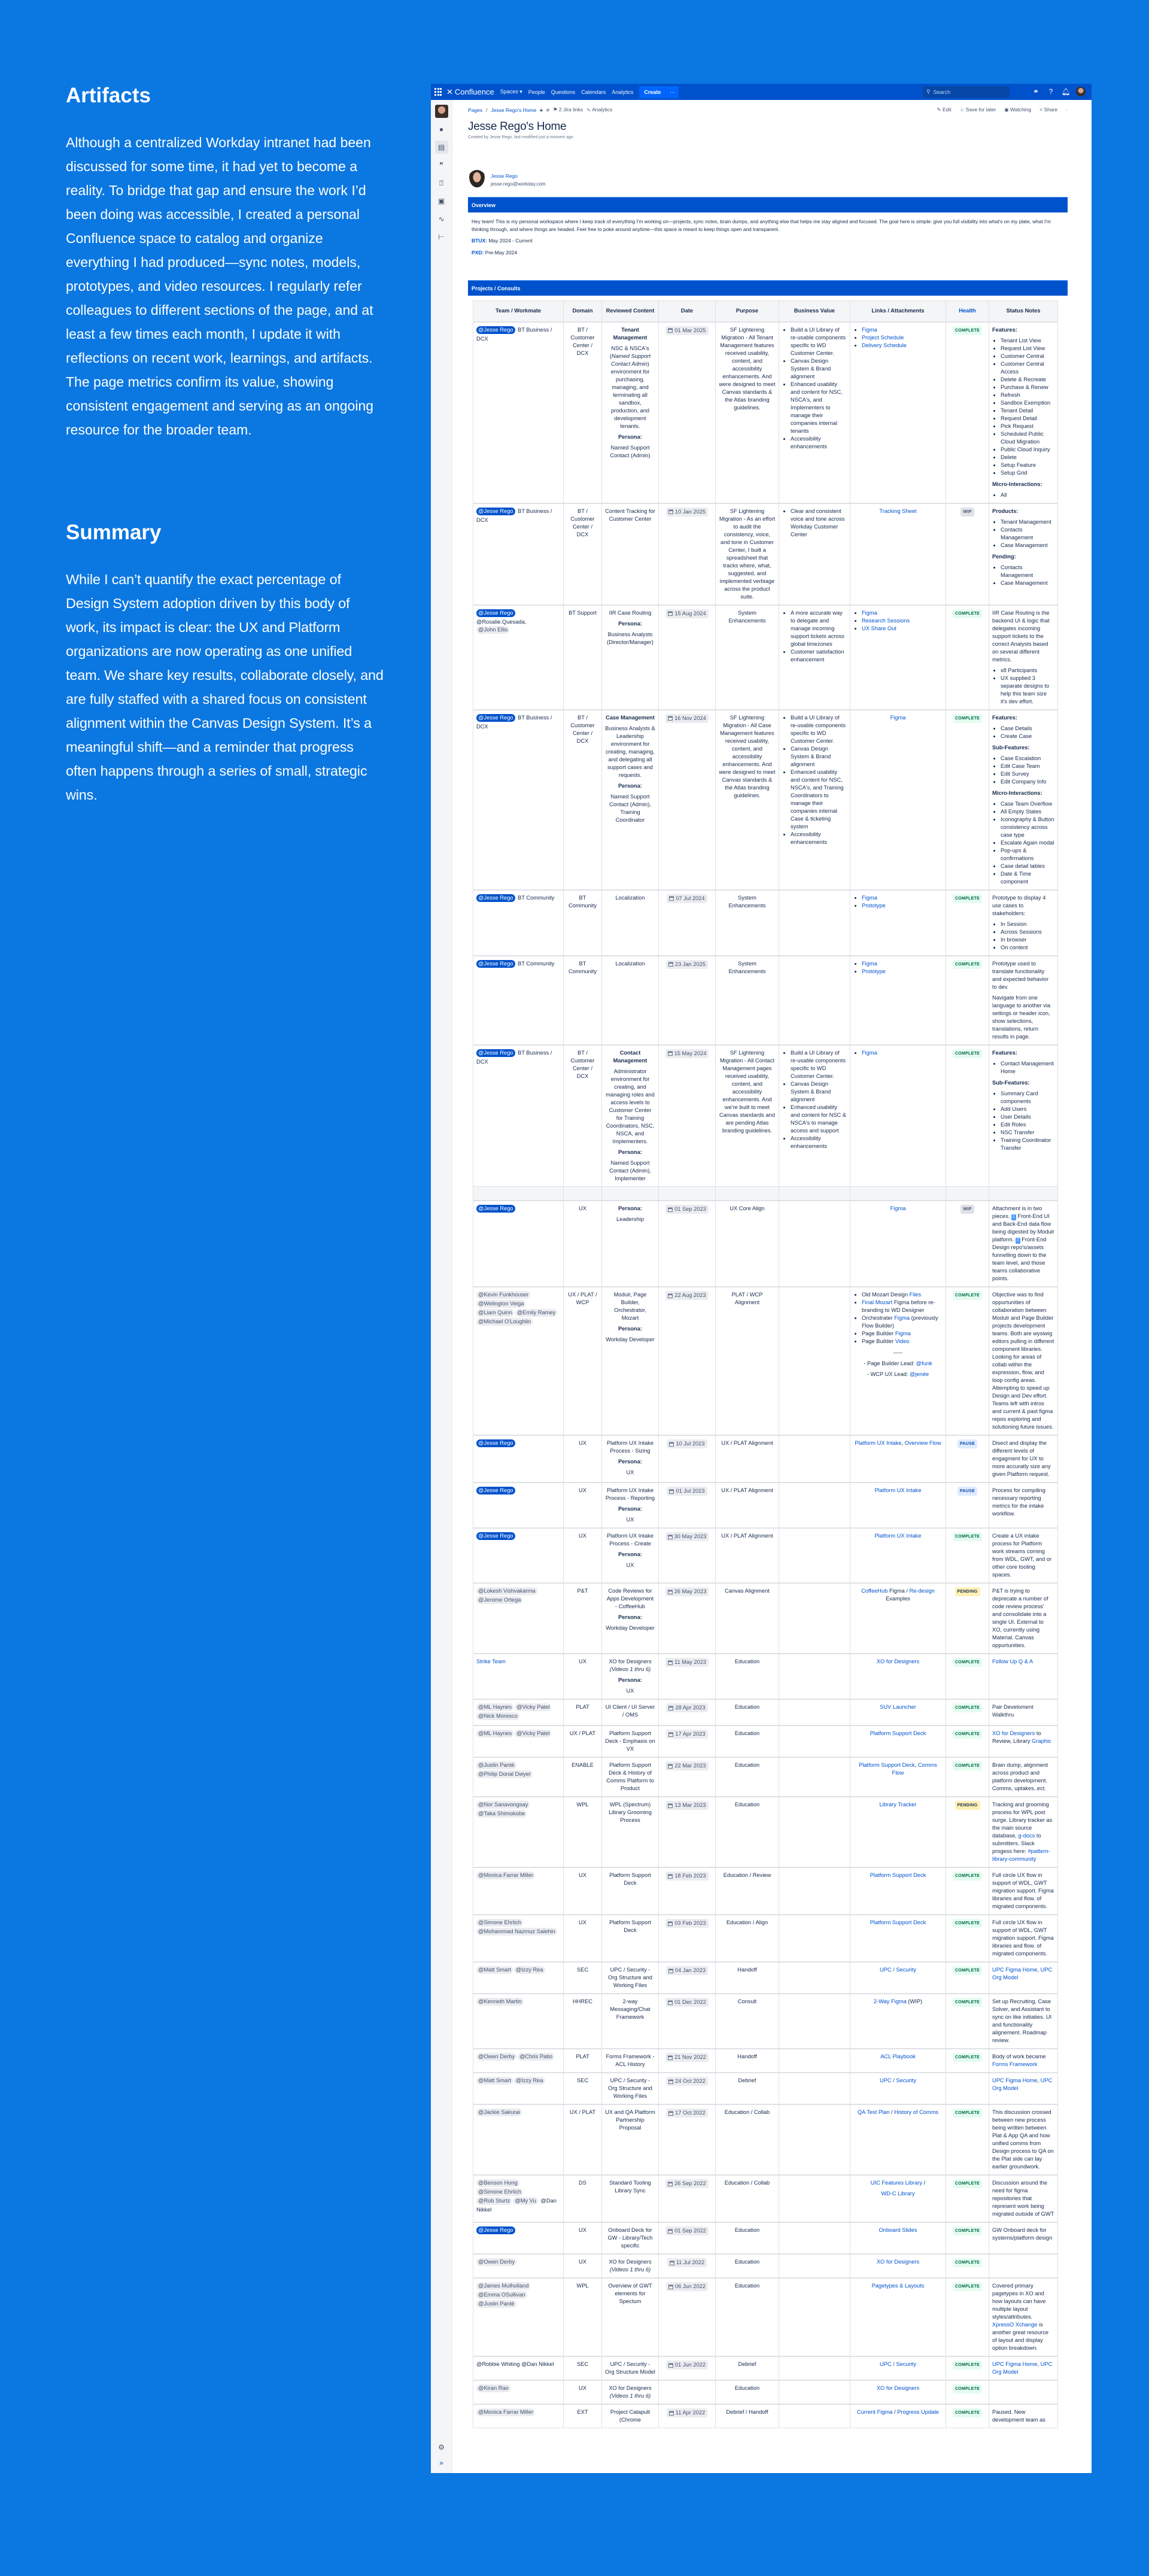 Image resolution: width=1149 pixels, height=2576 pixels. What do you see at coordinates (496, 2262) in the screenshot?
I see `user-mention: @Owen Derby` at bounding box center [496, 2262].